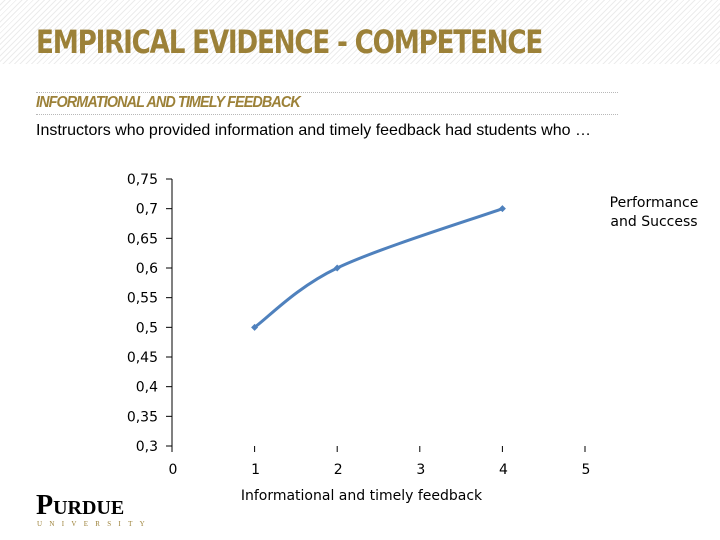  I want to click on x-tick-label: 0, so click(173, 470).